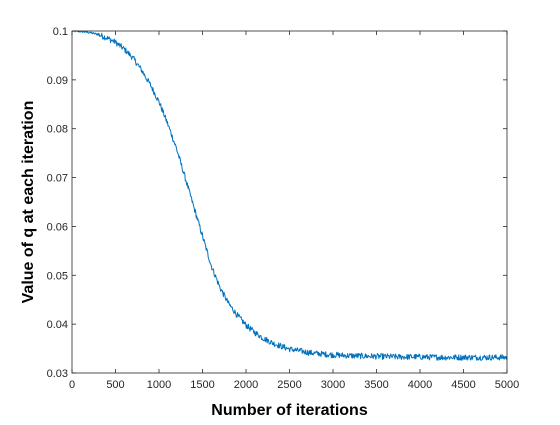  Describe the element at coordinates (72, 385) in the screenshot. I see `x-tick-label: 0` at that location.